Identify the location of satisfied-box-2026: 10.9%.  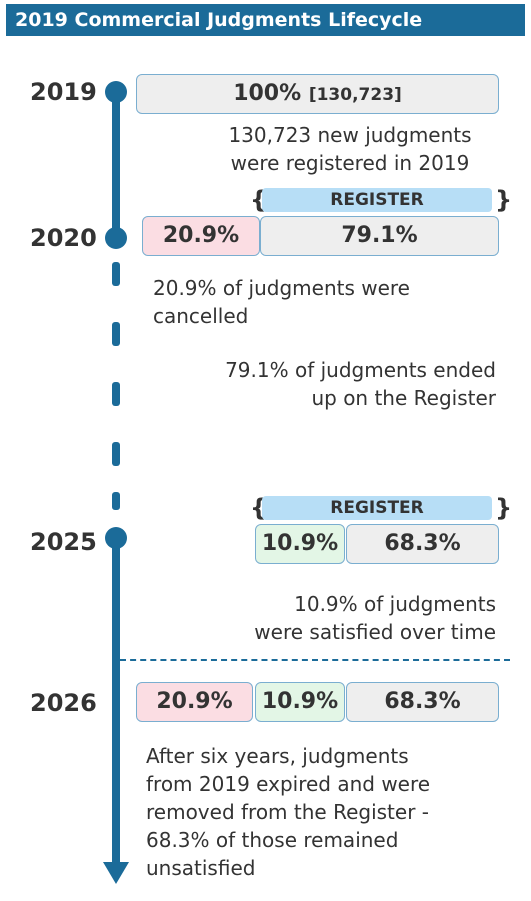
(300, 702).